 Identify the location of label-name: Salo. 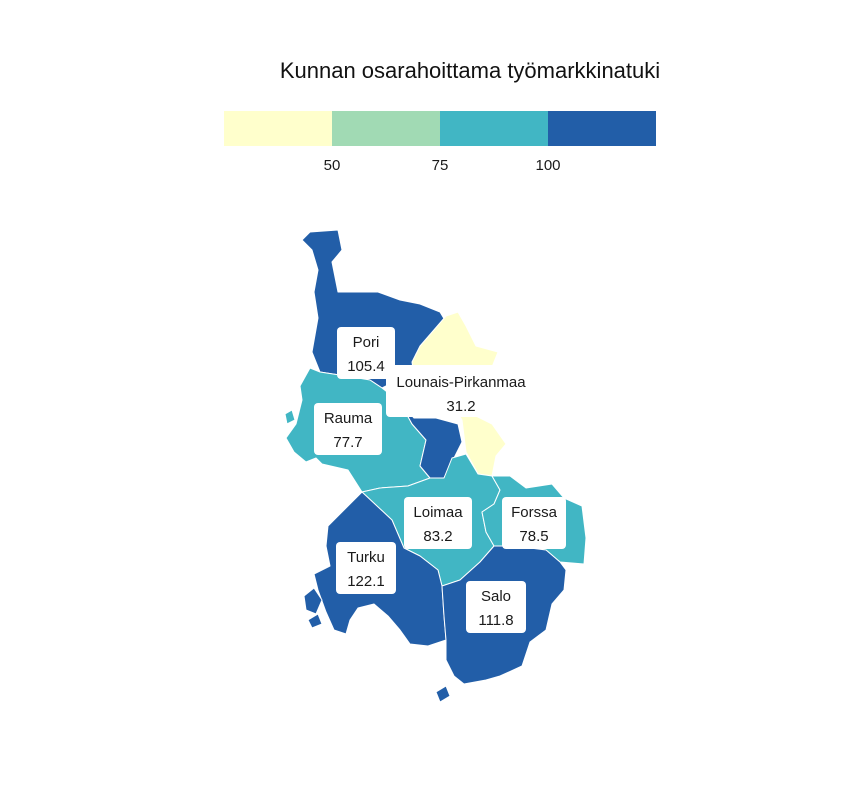
(496, 596).